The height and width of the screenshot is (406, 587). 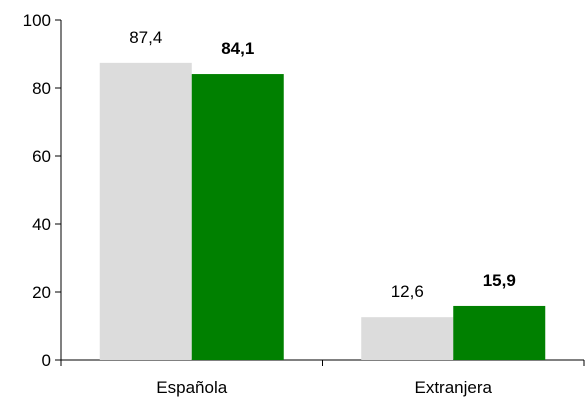 What do you see at coordinates (37, 20) in the screenshot?
I see `y-tick-label: 100` at bounding box center [37, 20].